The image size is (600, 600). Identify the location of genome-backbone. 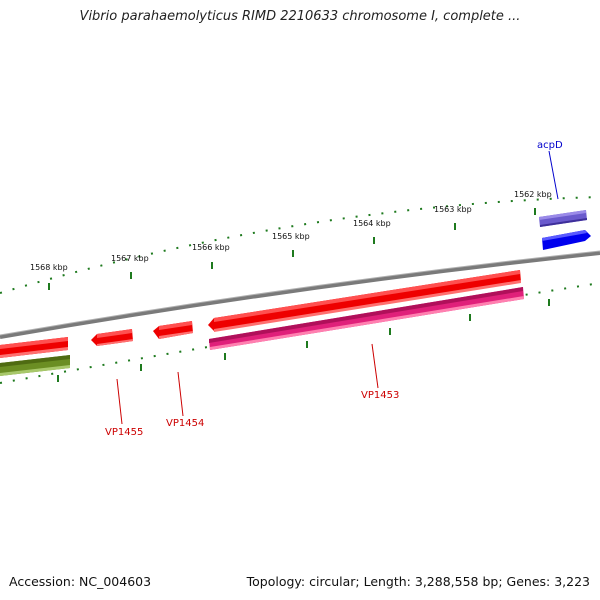
(300, 295).